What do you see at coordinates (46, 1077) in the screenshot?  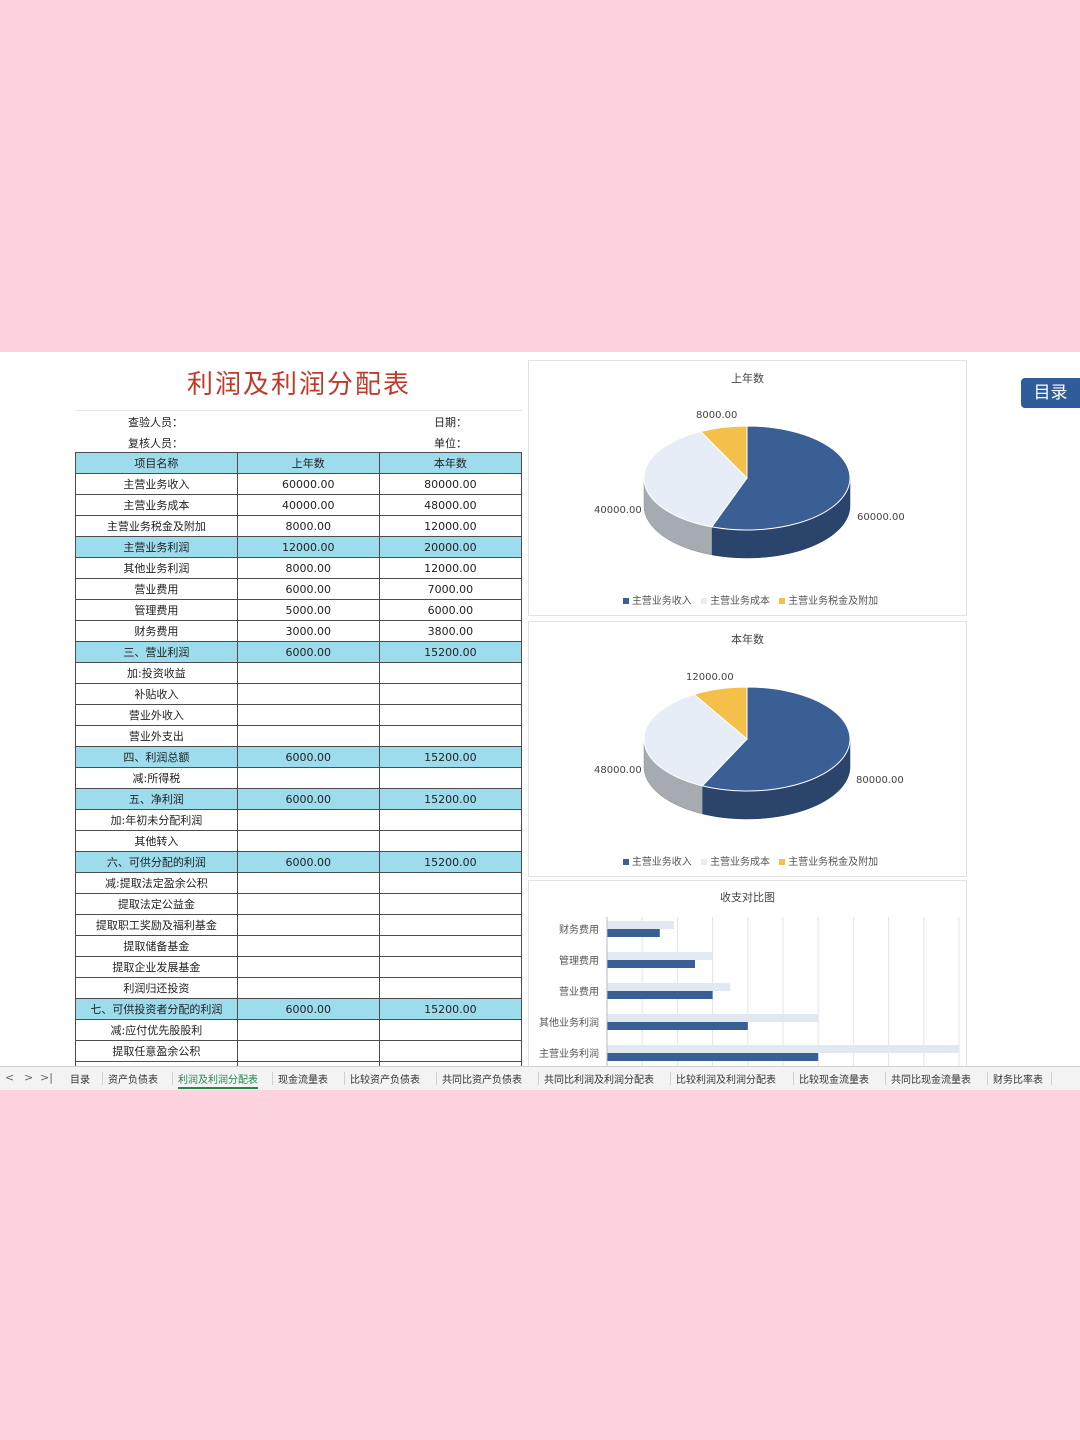 I see `last-sheet-icon: >|` at bounding box center [46, 1077].